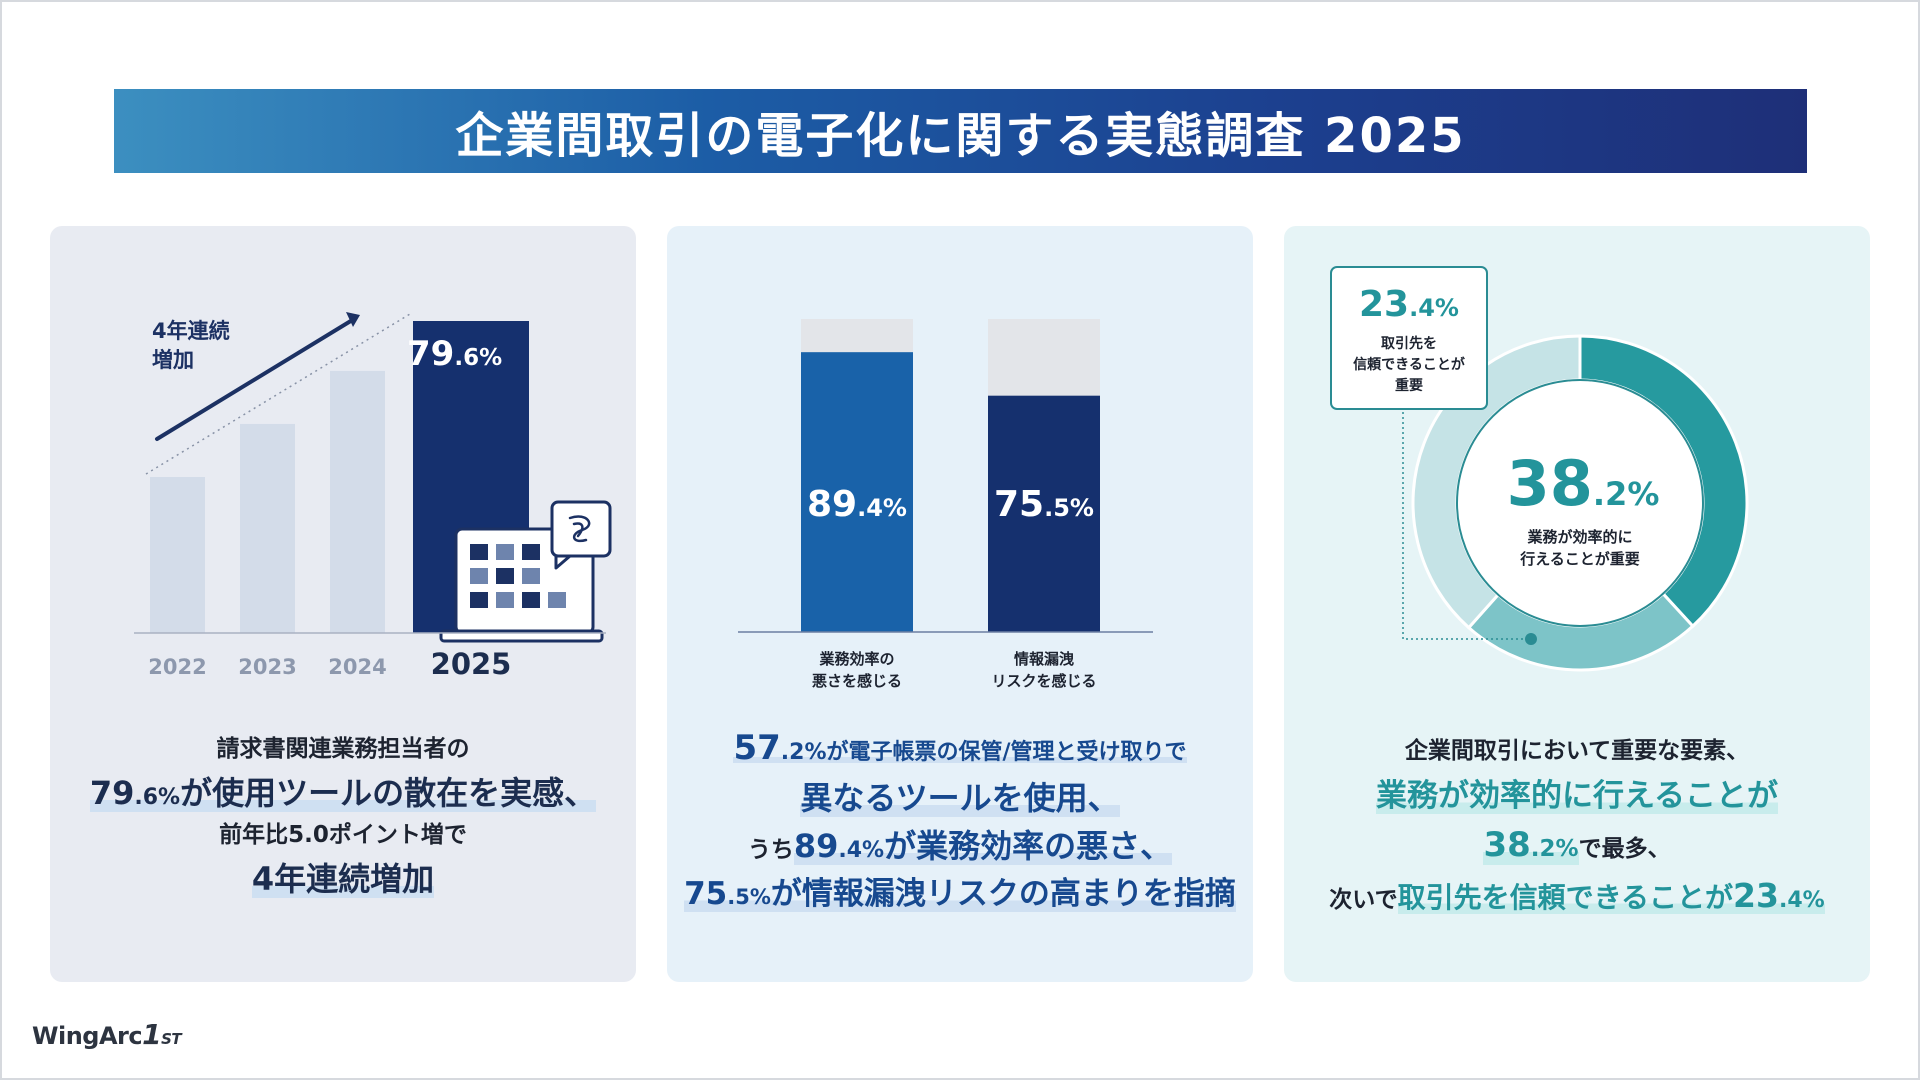 The image size is (1920, 1080). What do you see at coordinates (1003, 893) in the screenshot?
I see `summary2-line4-text: が情報漏洩リスクの高まりを指摘` at bounding box center [1003, 893].